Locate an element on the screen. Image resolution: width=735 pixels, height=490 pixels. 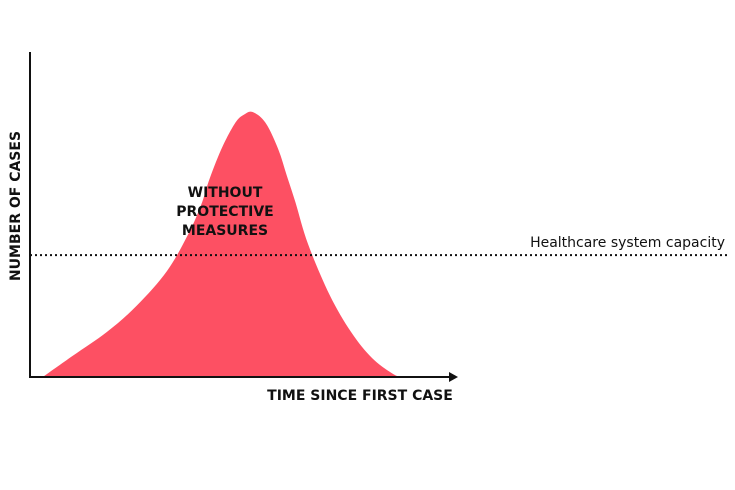
x-axis-label: TIME SINCE FIRST CASE is located at coordinates (360, 396).